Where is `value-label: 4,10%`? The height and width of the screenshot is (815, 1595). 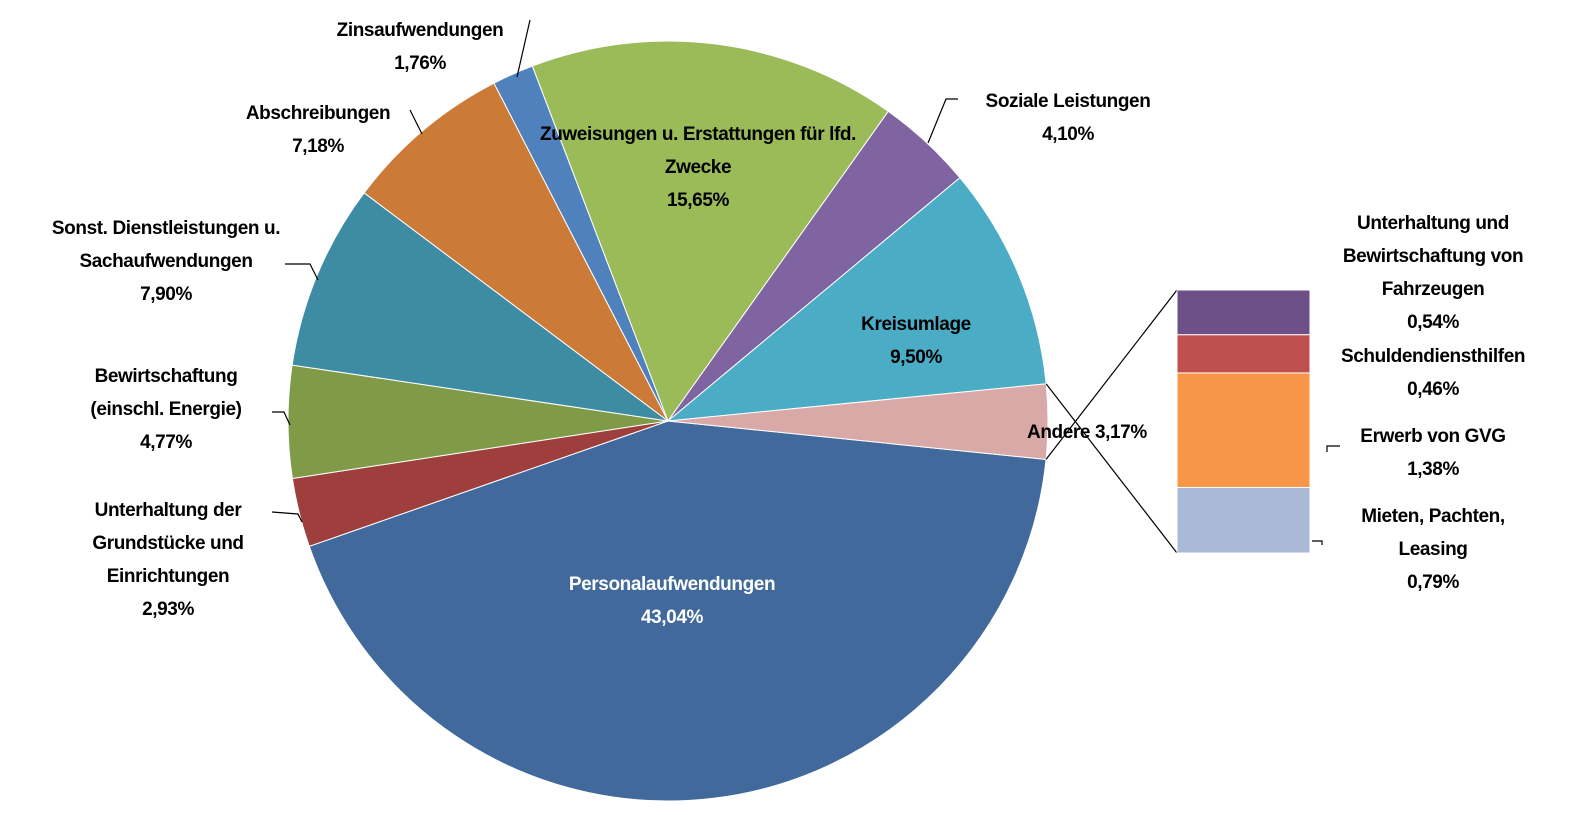
value-label: 4,10% is located at coordinates (1068, 134).